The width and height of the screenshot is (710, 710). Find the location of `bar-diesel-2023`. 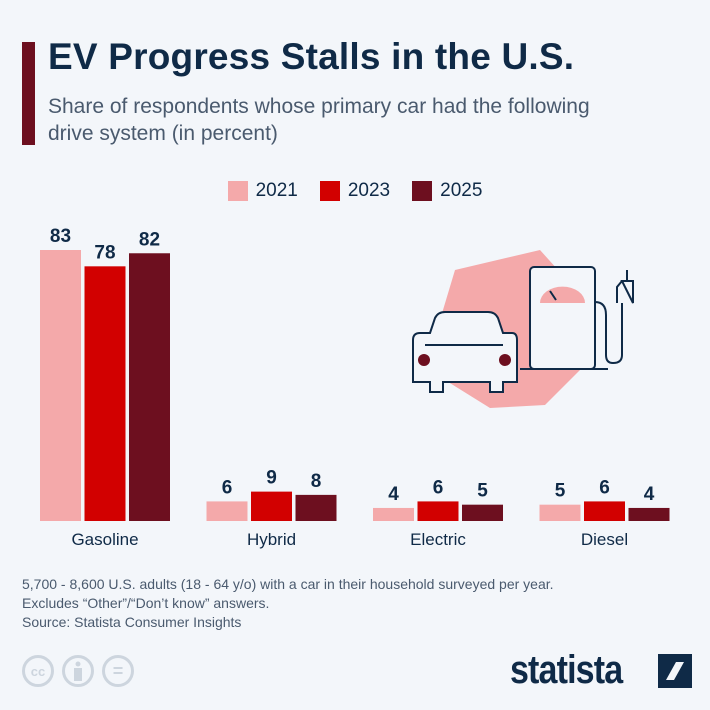

bar-diesel-2023 is located at coordinates (604, 511).